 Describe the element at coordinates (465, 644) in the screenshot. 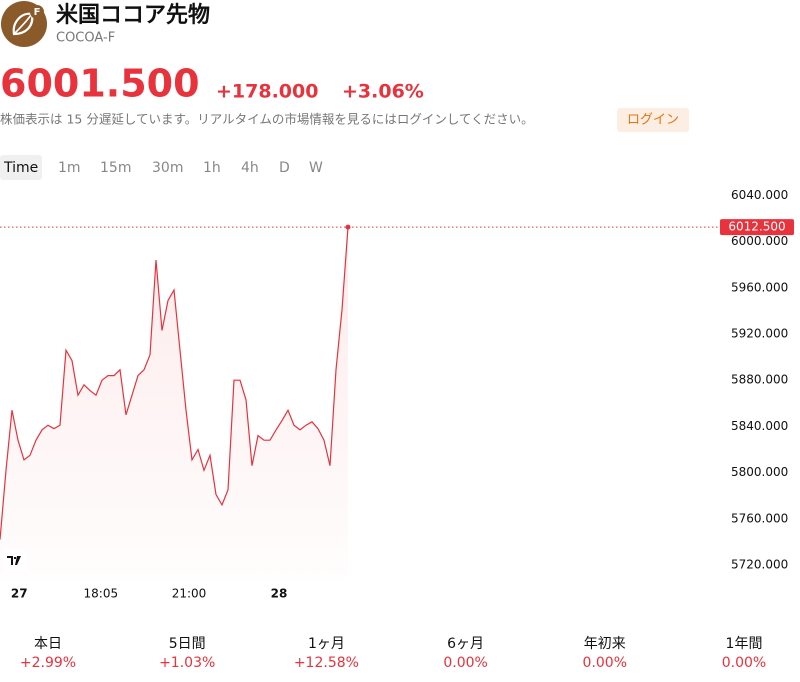

I see `period-label: 6ヶ月` at that location.